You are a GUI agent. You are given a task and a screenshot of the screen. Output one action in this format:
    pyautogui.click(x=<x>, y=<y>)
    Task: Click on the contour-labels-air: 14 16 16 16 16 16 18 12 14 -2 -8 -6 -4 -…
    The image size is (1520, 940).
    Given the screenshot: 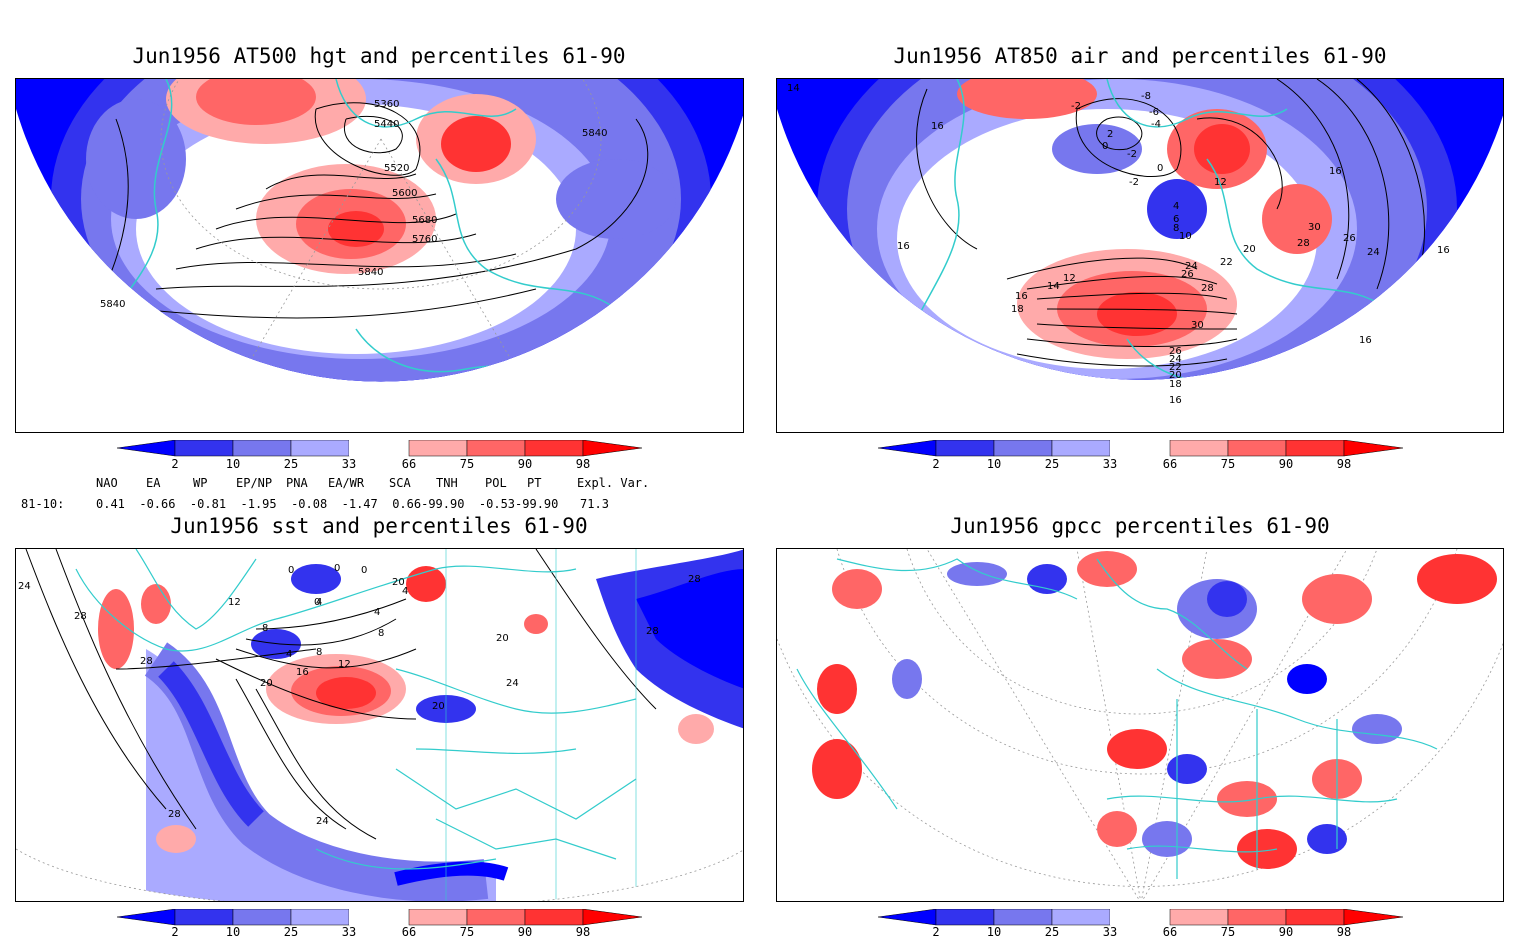 What is the action you would take?
    pyautogui.click(x=1118, y=244)
    